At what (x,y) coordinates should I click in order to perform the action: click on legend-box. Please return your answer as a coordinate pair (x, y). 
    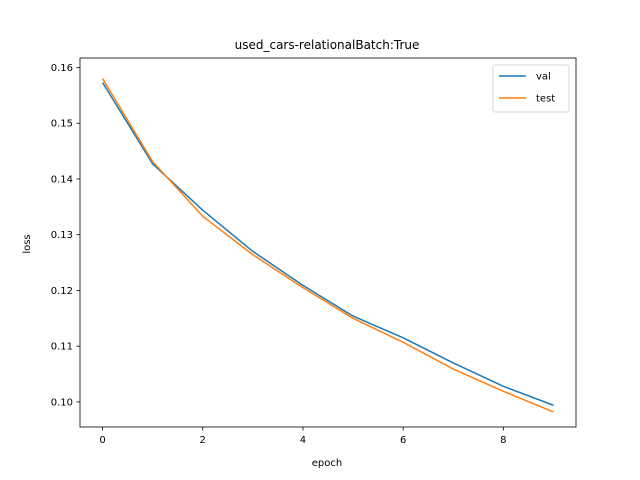
    Looking at the image, I should click on (531, 88).